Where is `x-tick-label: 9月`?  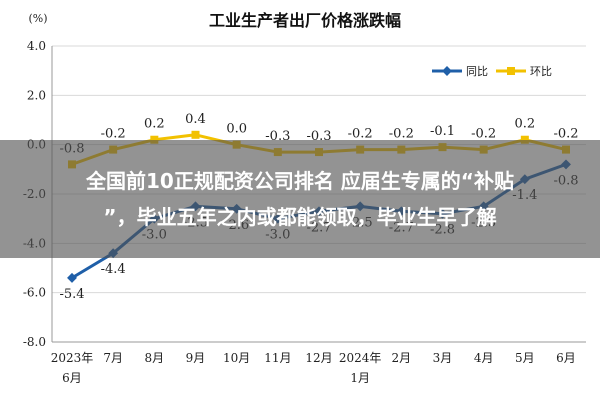
x-tick-label: 9月 is located at coordinates (196, 358).